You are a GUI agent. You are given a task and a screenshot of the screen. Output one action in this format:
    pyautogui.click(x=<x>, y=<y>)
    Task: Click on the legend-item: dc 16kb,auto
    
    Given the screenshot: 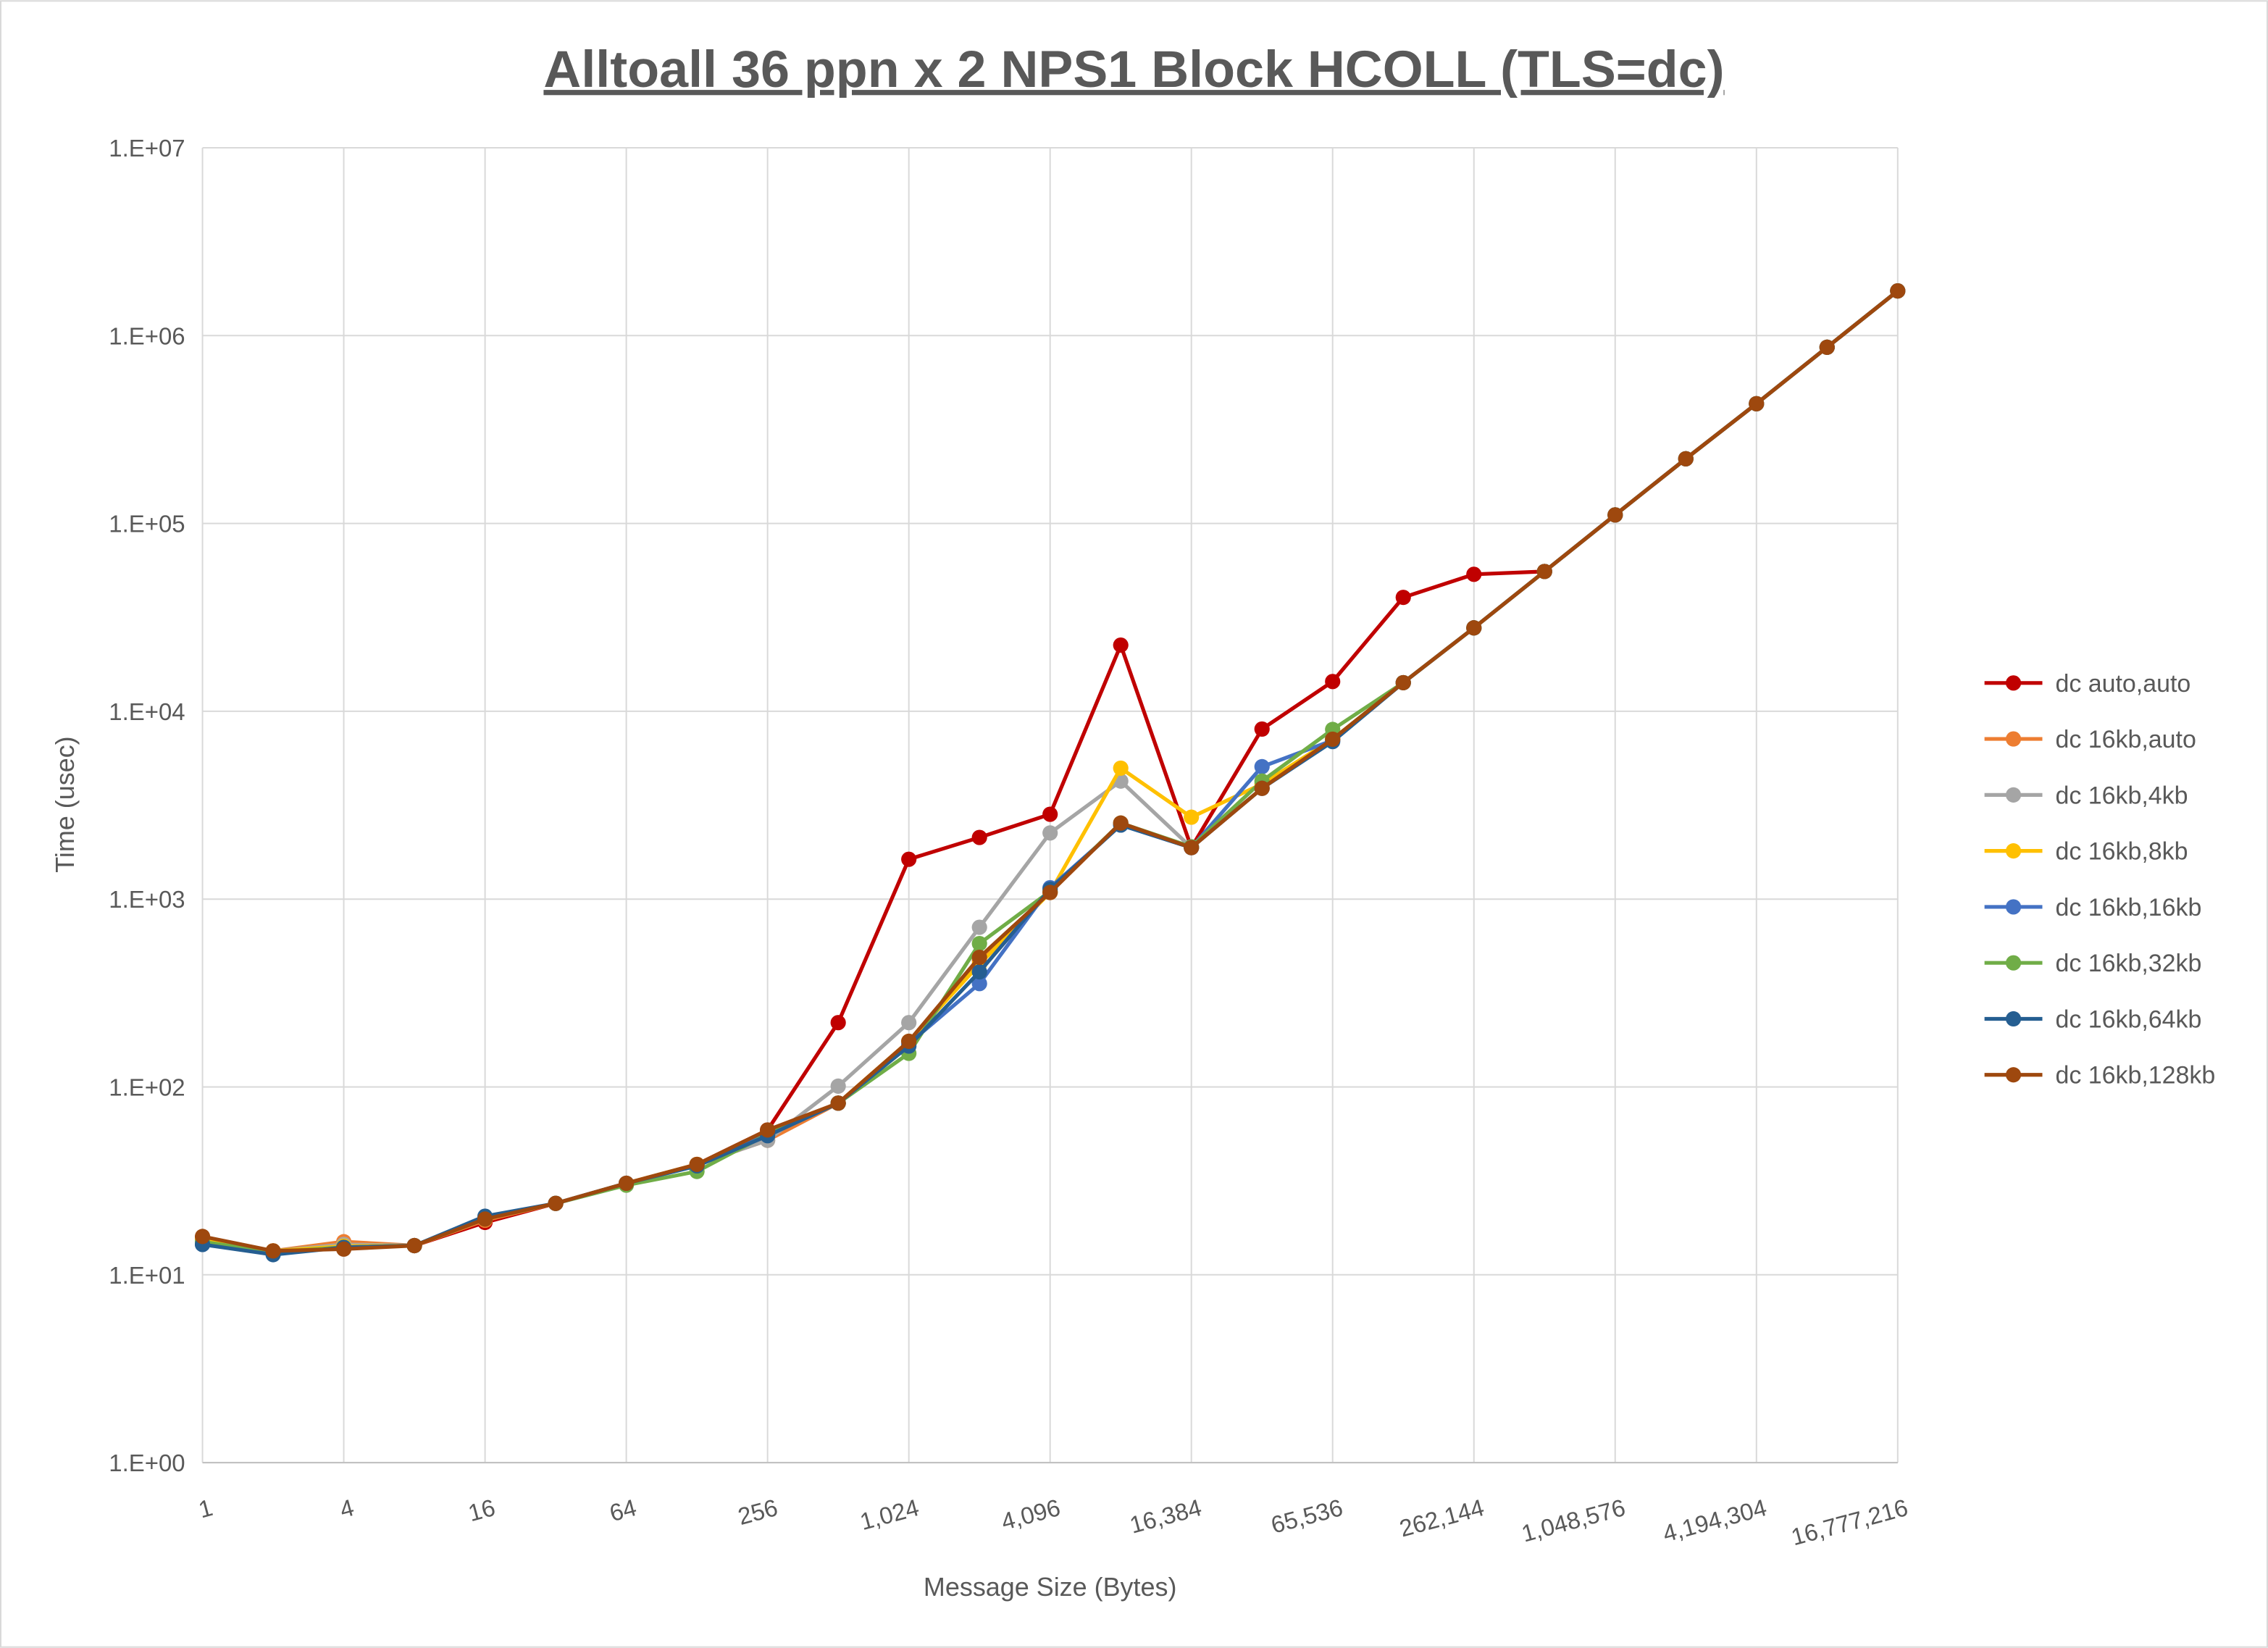 What is the action you would take?
    pyautogui.click(x=2090, y=739)
    